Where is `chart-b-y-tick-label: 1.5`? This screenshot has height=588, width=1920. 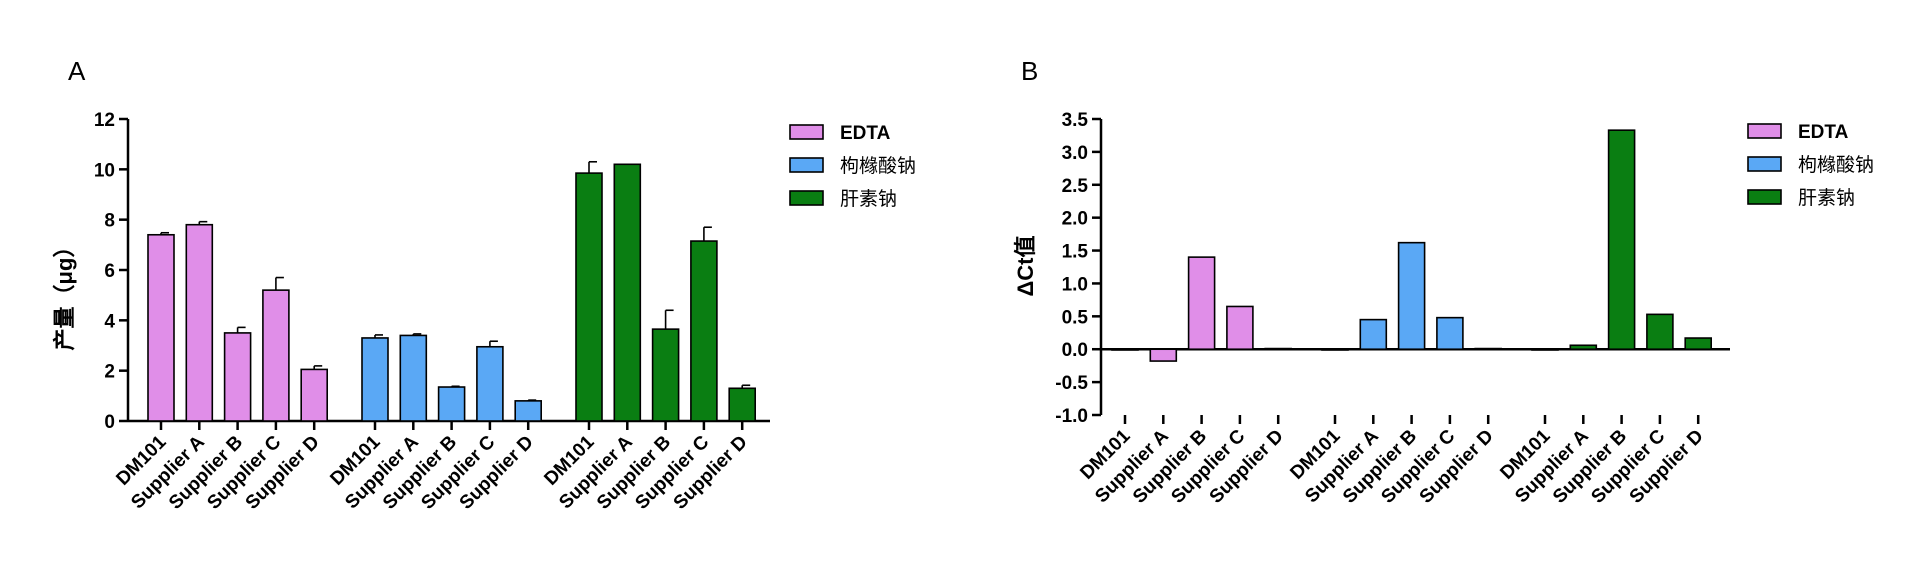
chart-b-y-tick-label: 1.5 is located at coordinates (1075, 252).